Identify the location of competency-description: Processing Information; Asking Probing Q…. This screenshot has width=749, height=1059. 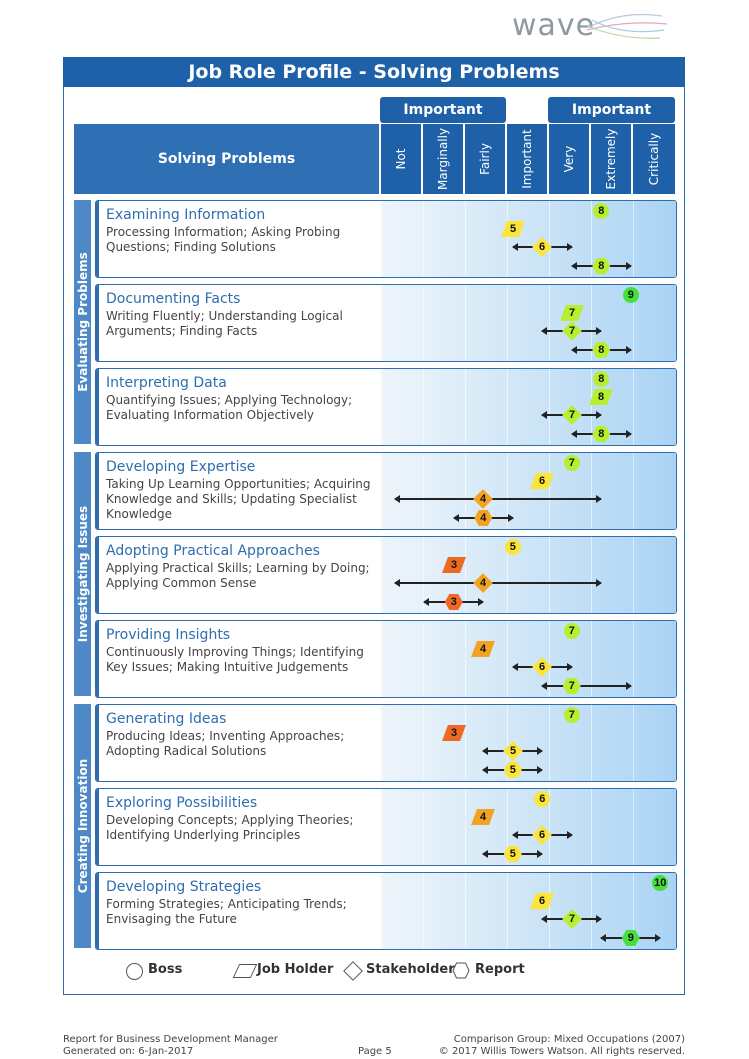
(223, 239).